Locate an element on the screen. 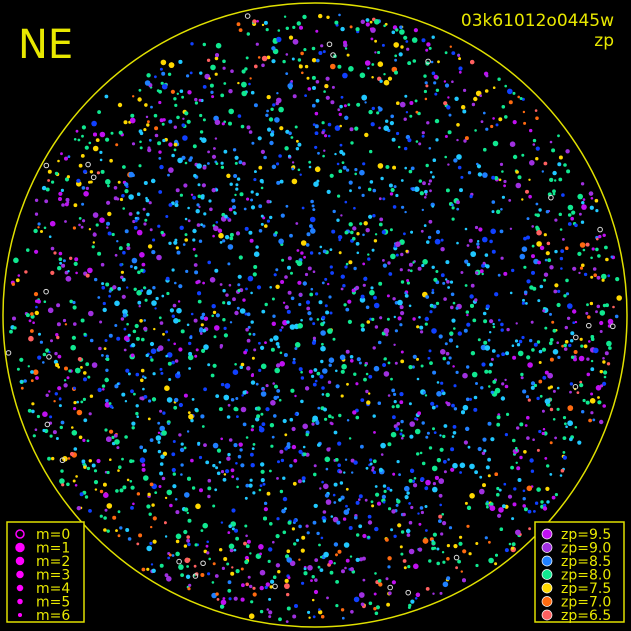  magnitude-legend-label: m=2 is located at coordinates (53, 562).